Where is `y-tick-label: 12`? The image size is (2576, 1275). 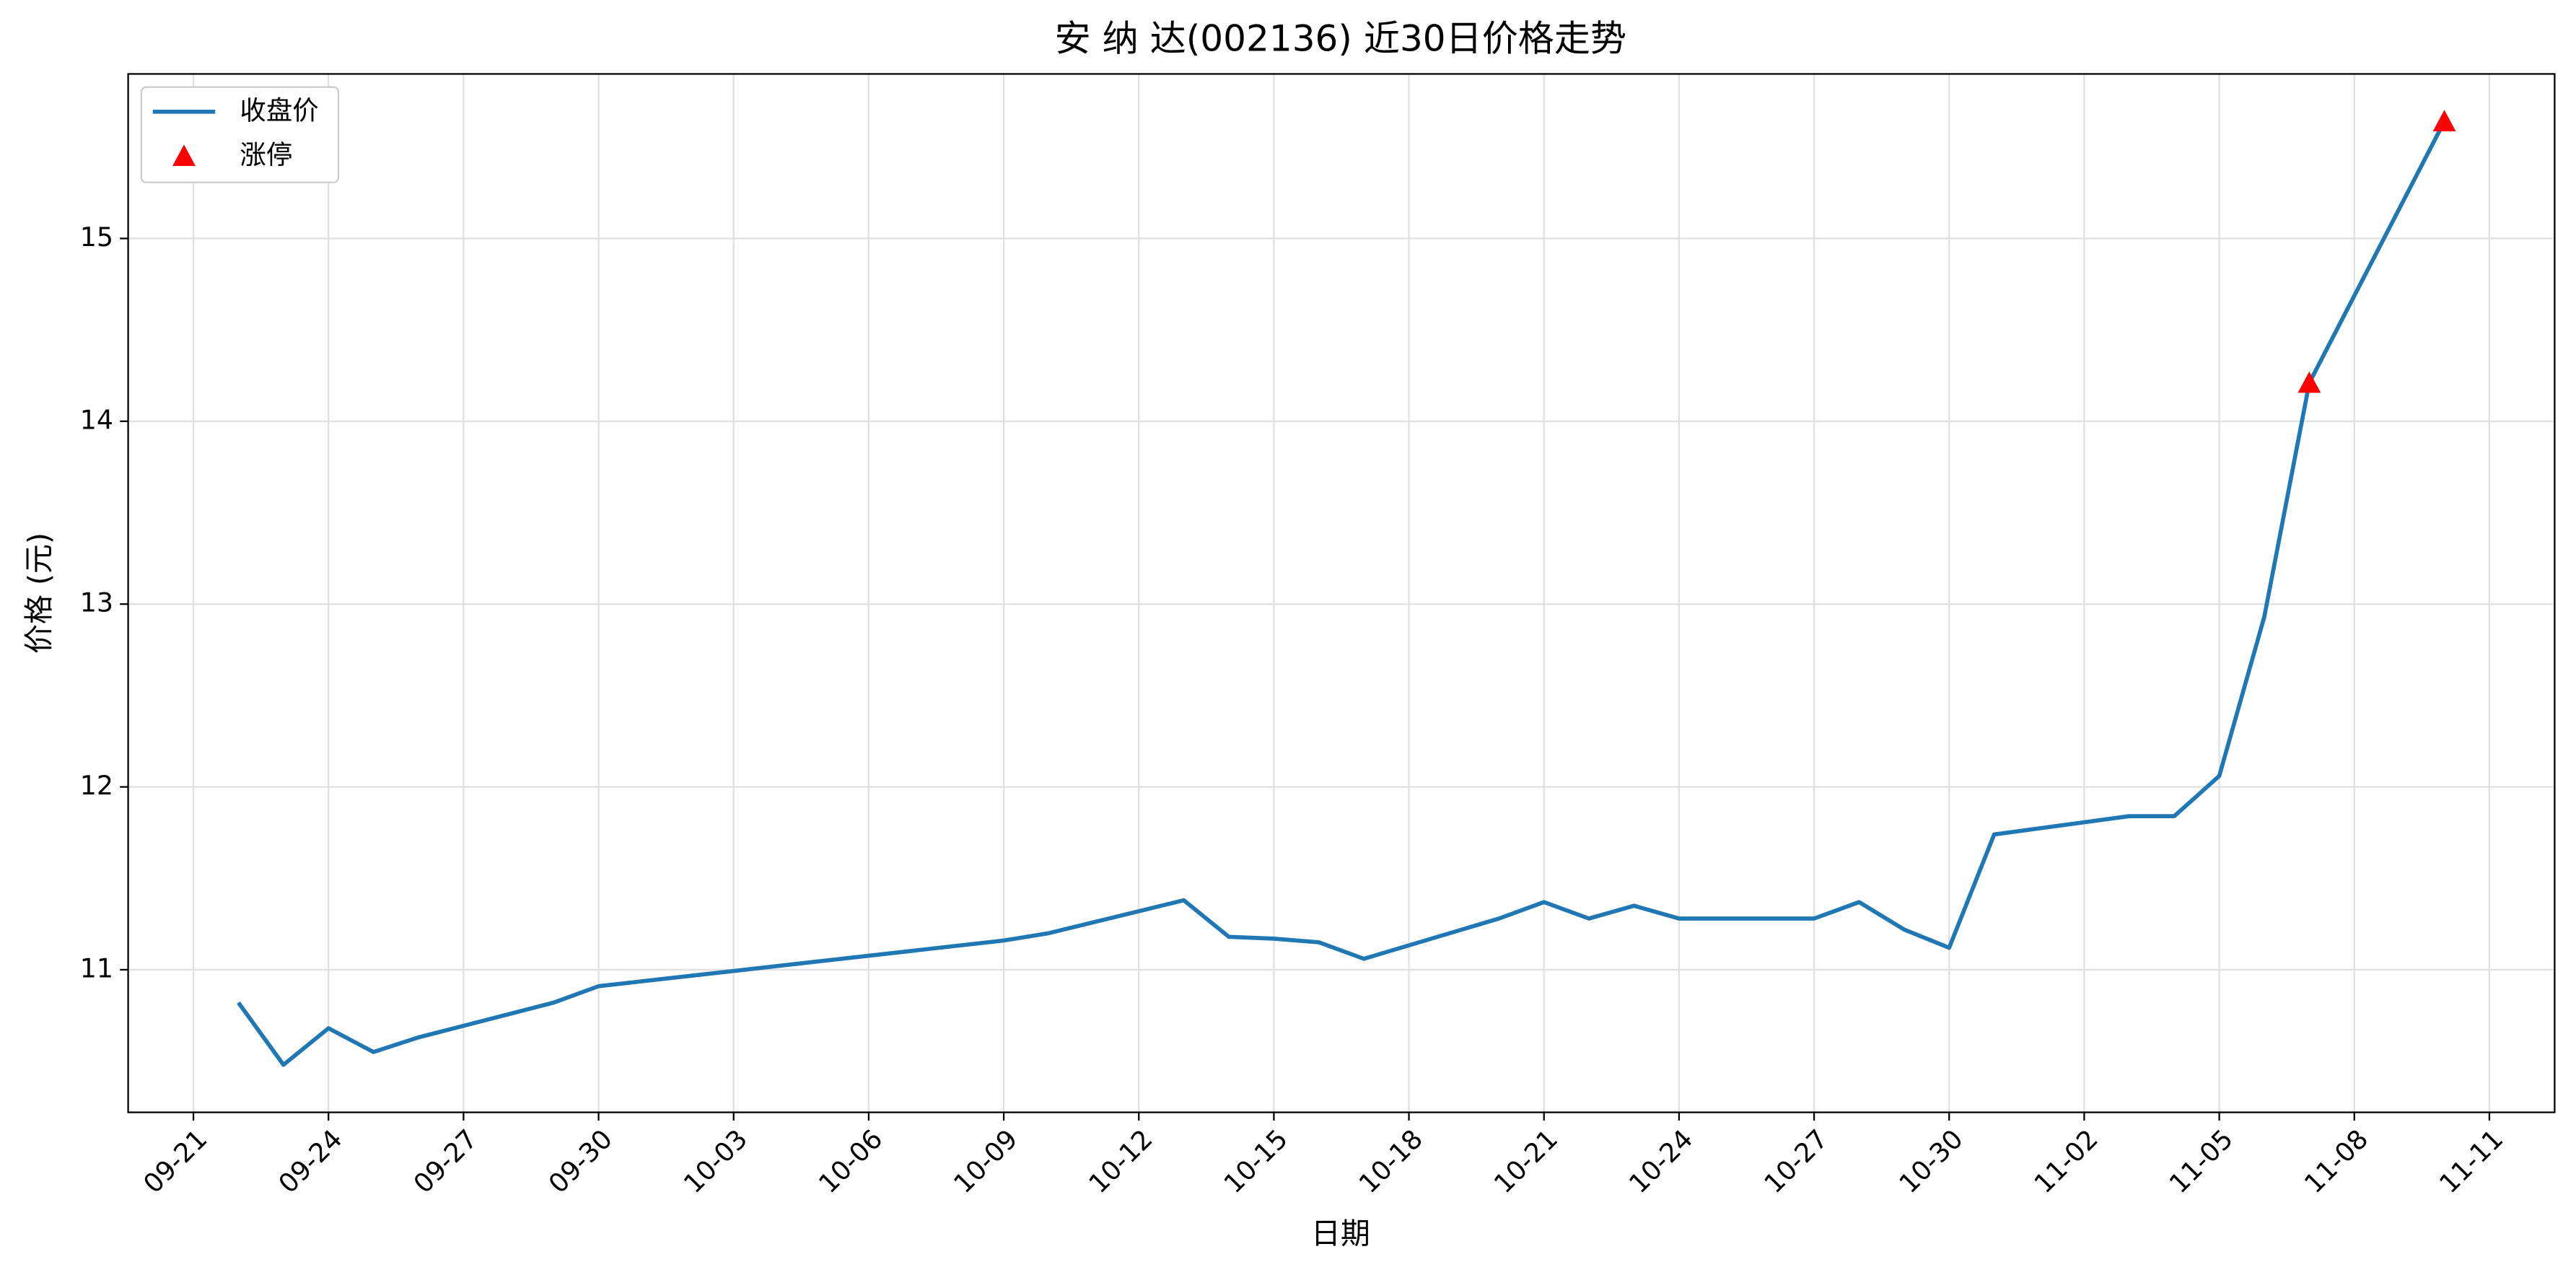 y-tick-label: 12 is located at coordinates (97, 786).